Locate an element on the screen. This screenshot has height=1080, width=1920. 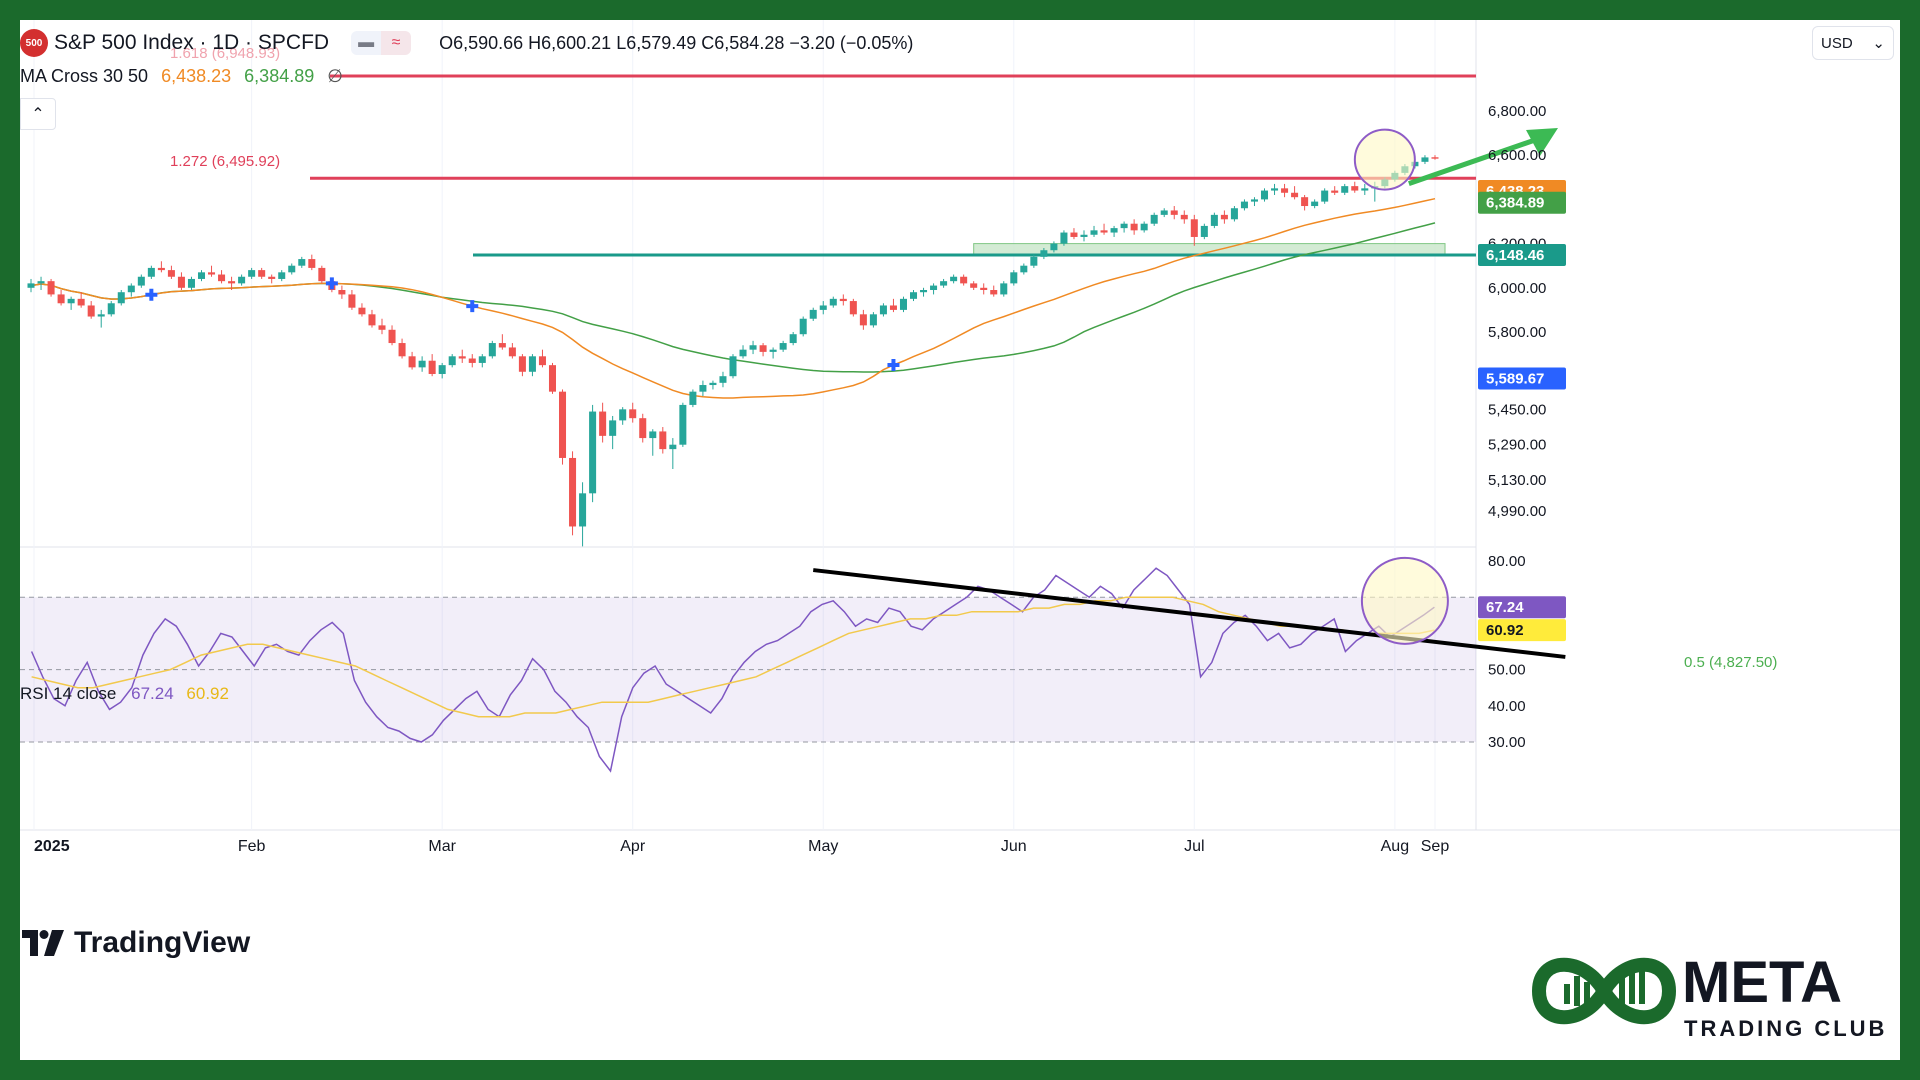
price-tick-label: 6,600.00 is located at coordinates (1517, 155).